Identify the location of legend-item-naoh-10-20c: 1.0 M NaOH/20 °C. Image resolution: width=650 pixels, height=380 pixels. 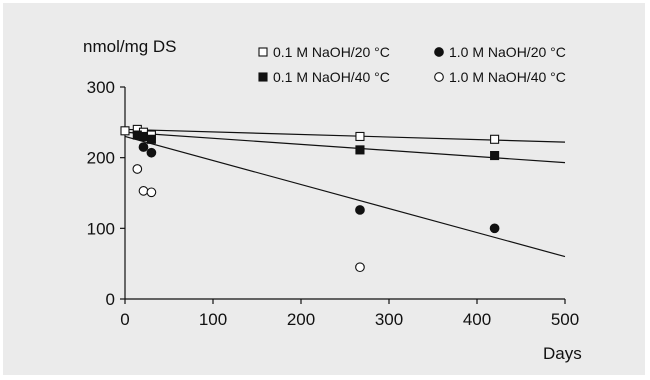
(500, 52).